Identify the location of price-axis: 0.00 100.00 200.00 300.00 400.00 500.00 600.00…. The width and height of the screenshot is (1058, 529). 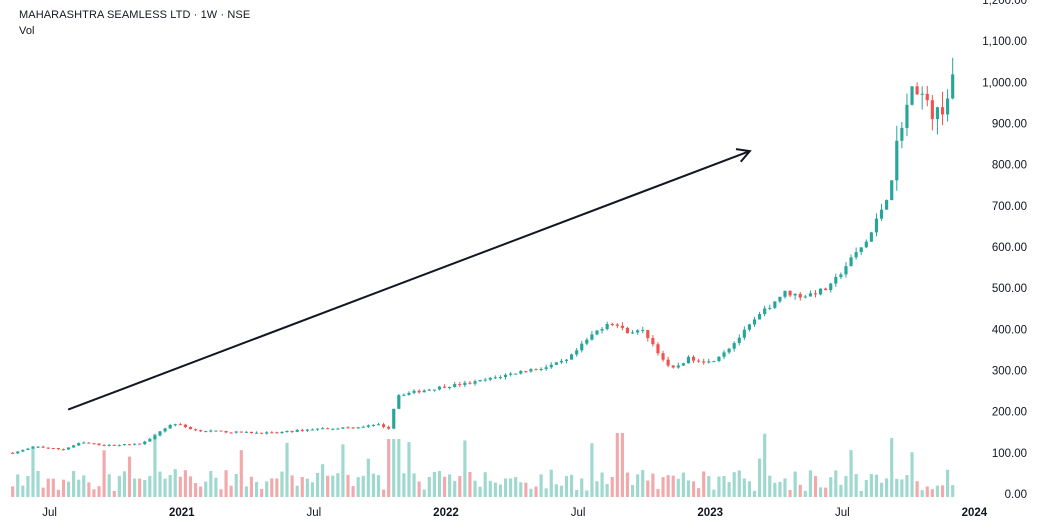
(1004, 250).